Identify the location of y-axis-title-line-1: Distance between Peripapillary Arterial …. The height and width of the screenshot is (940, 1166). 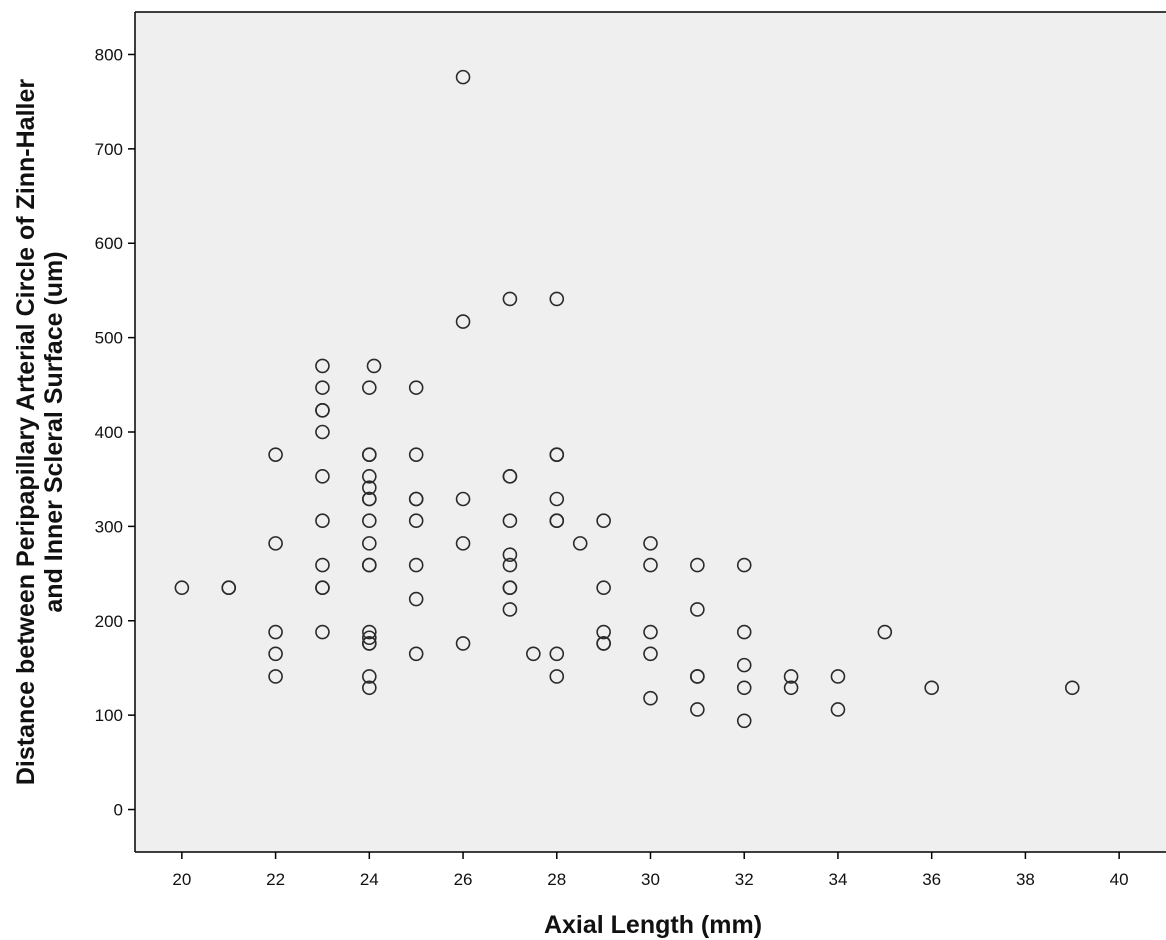
(26, 432).